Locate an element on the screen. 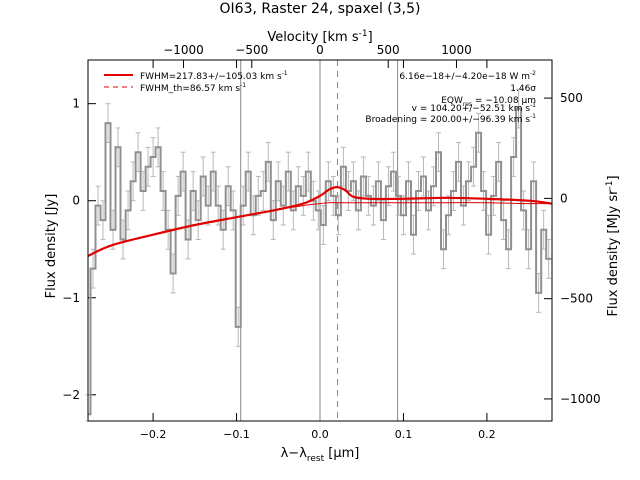 The height and width of the screenshot is (480, 640). y-tick-label: 1 is located at coordinates (76, 104).